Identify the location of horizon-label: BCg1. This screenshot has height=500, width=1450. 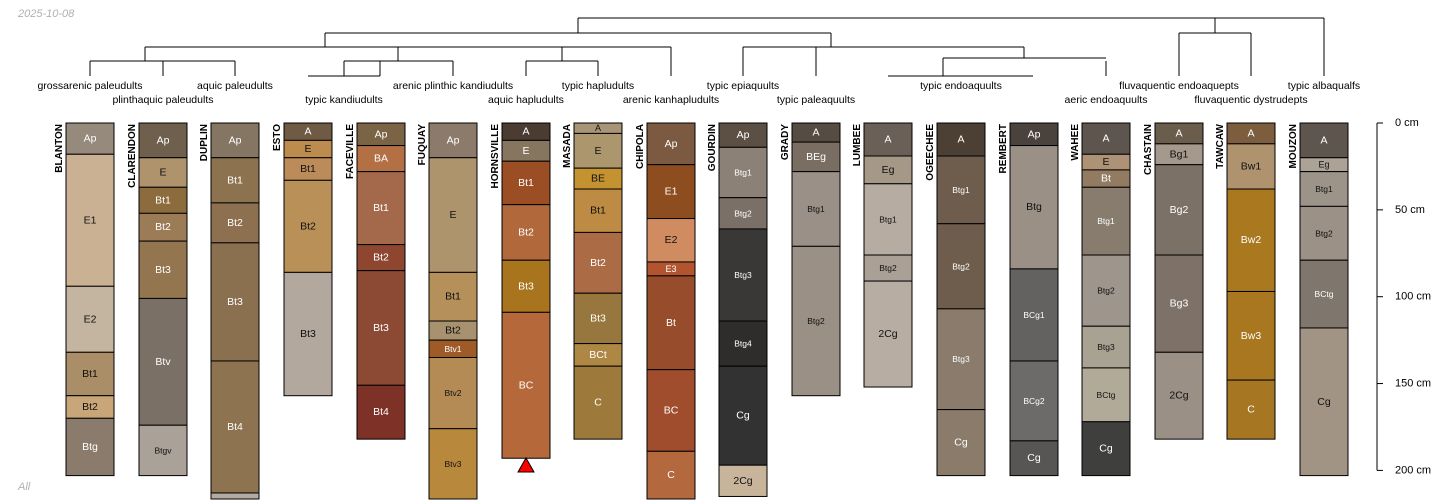
(1034, 315).